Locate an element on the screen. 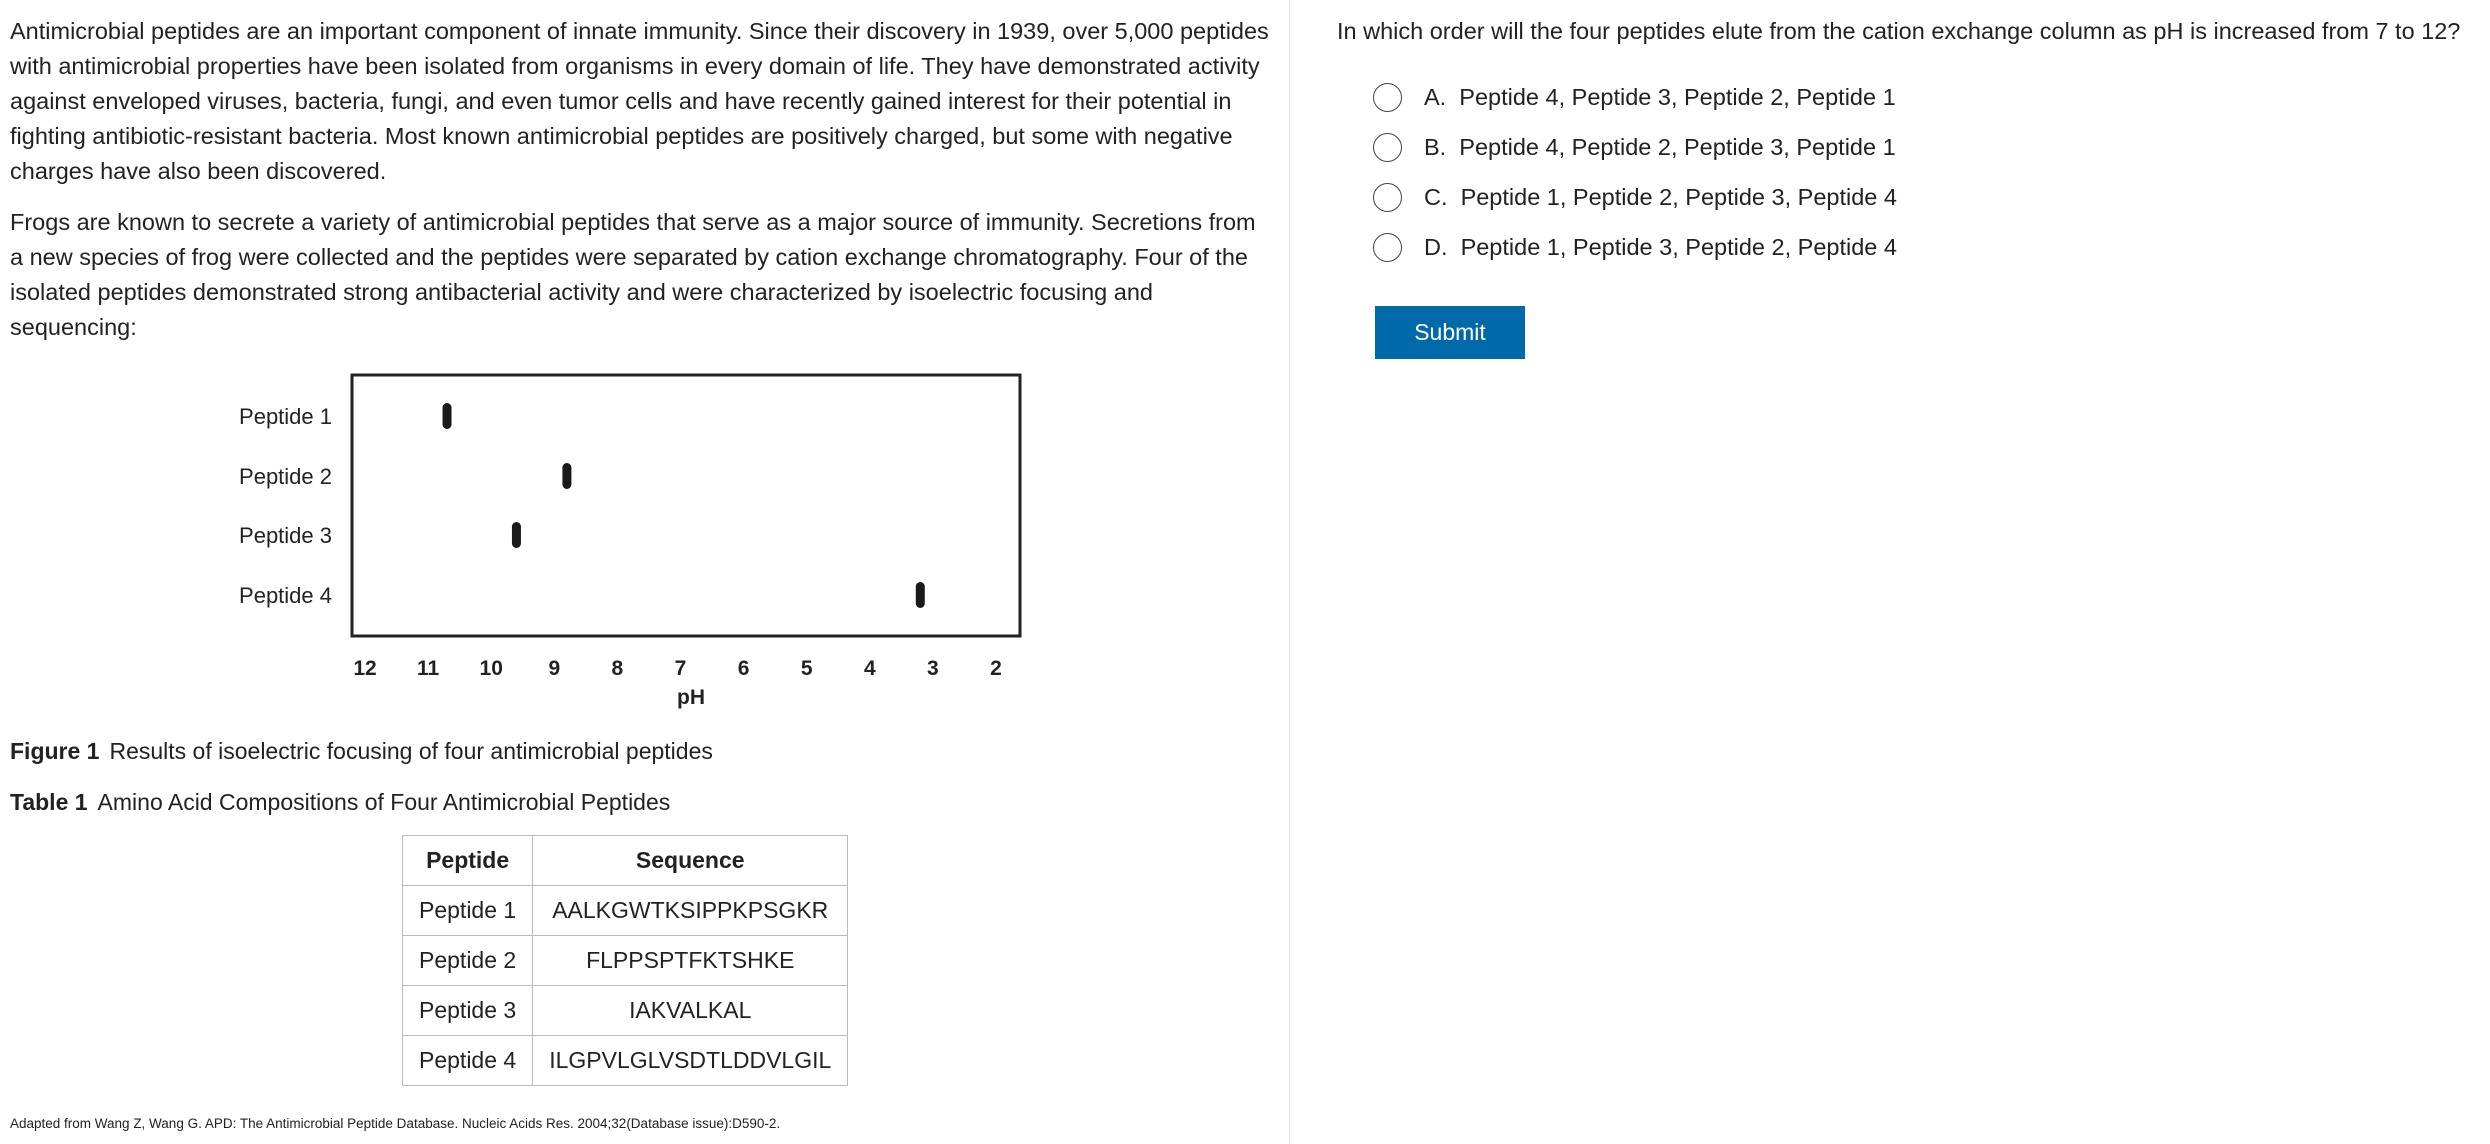 The height and width of the screenshot is (1144, 2490). table-header-row: Peptide Sequence is located at coordinates (625, 860).